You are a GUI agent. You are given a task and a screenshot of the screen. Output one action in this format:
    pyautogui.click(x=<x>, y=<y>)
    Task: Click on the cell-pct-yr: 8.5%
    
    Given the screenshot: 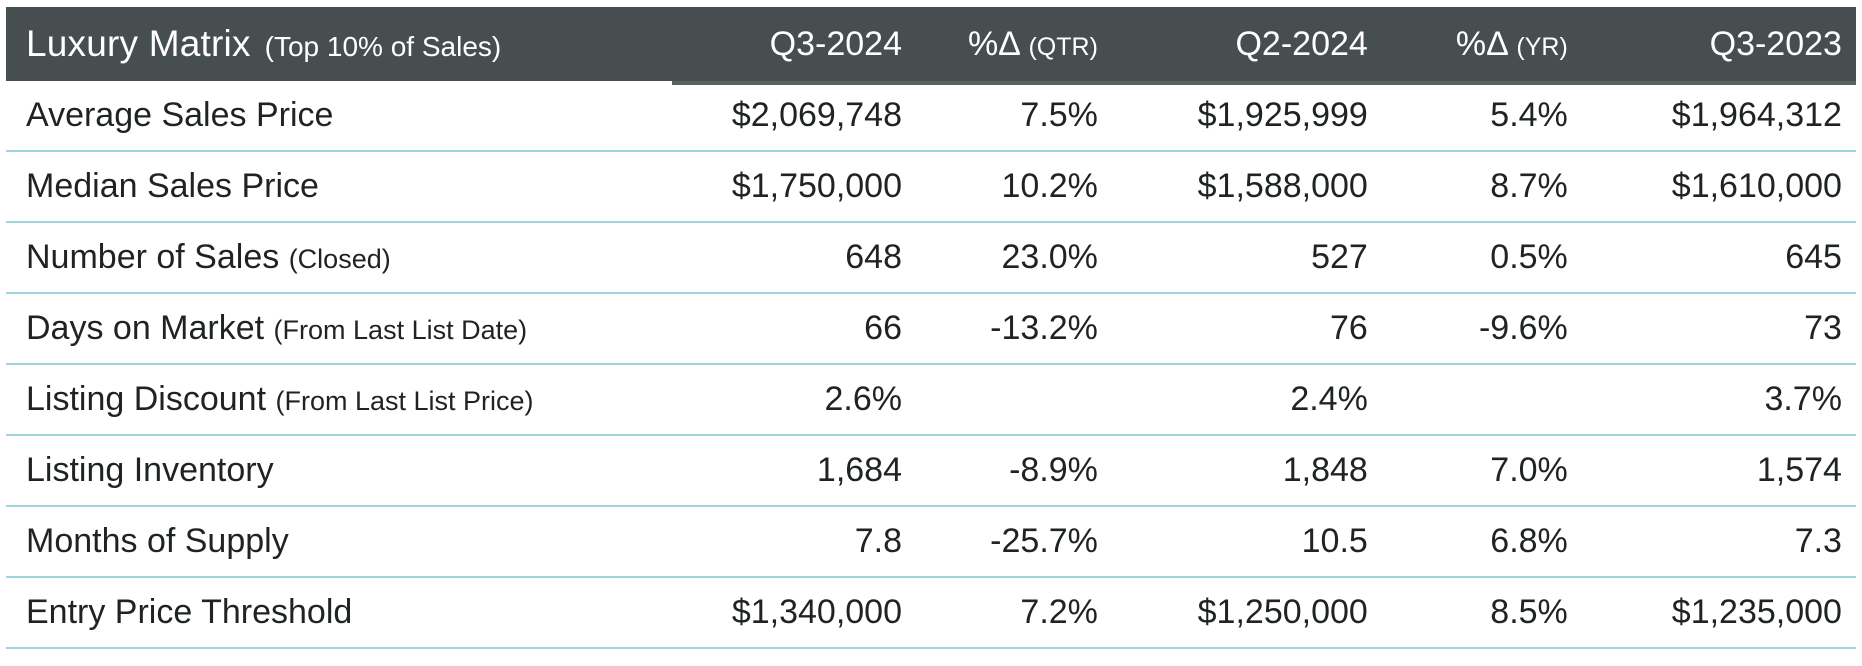 What is the action you would take?
    pyautogui.click(x=1529, y=612)
    